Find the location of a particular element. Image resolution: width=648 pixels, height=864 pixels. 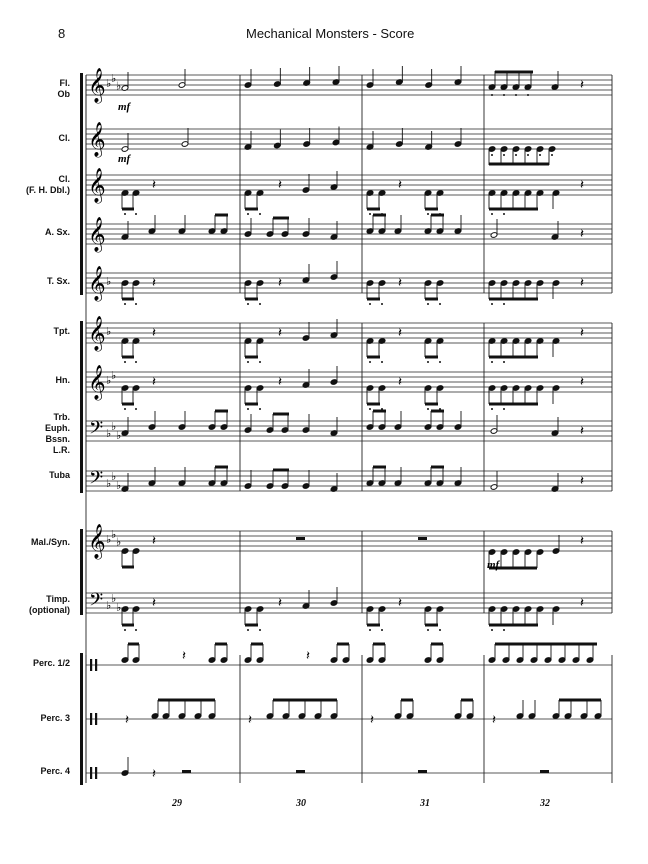

instrument-label-line: Tuba is located at coordinates (59, 475).